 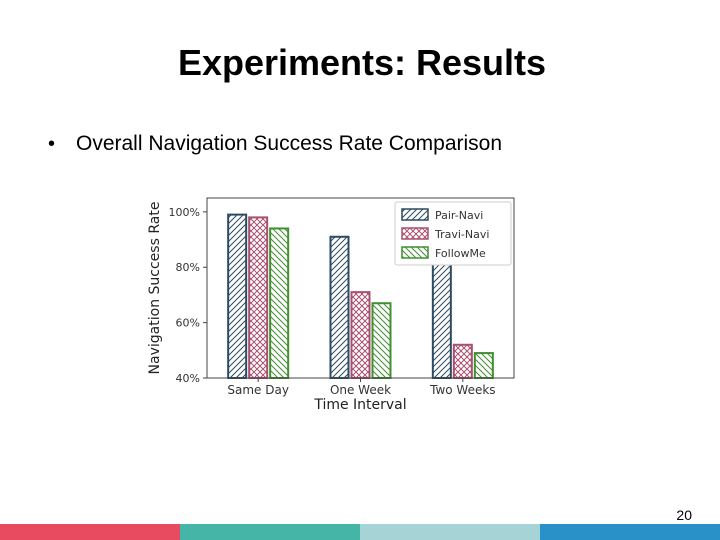 What do you see at coordinates (188, 378) in the screenshot?
I see `y-tick-label: 40%` at bounding box center [188, 378].